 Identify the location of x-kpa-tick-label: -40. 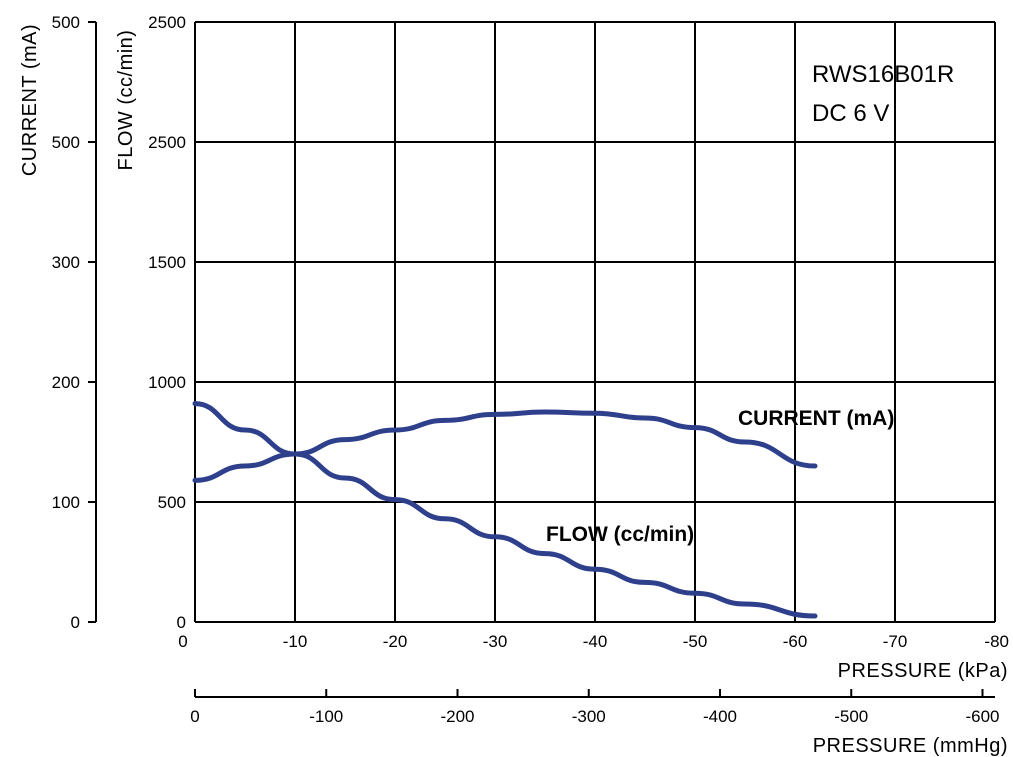
(595, 641).